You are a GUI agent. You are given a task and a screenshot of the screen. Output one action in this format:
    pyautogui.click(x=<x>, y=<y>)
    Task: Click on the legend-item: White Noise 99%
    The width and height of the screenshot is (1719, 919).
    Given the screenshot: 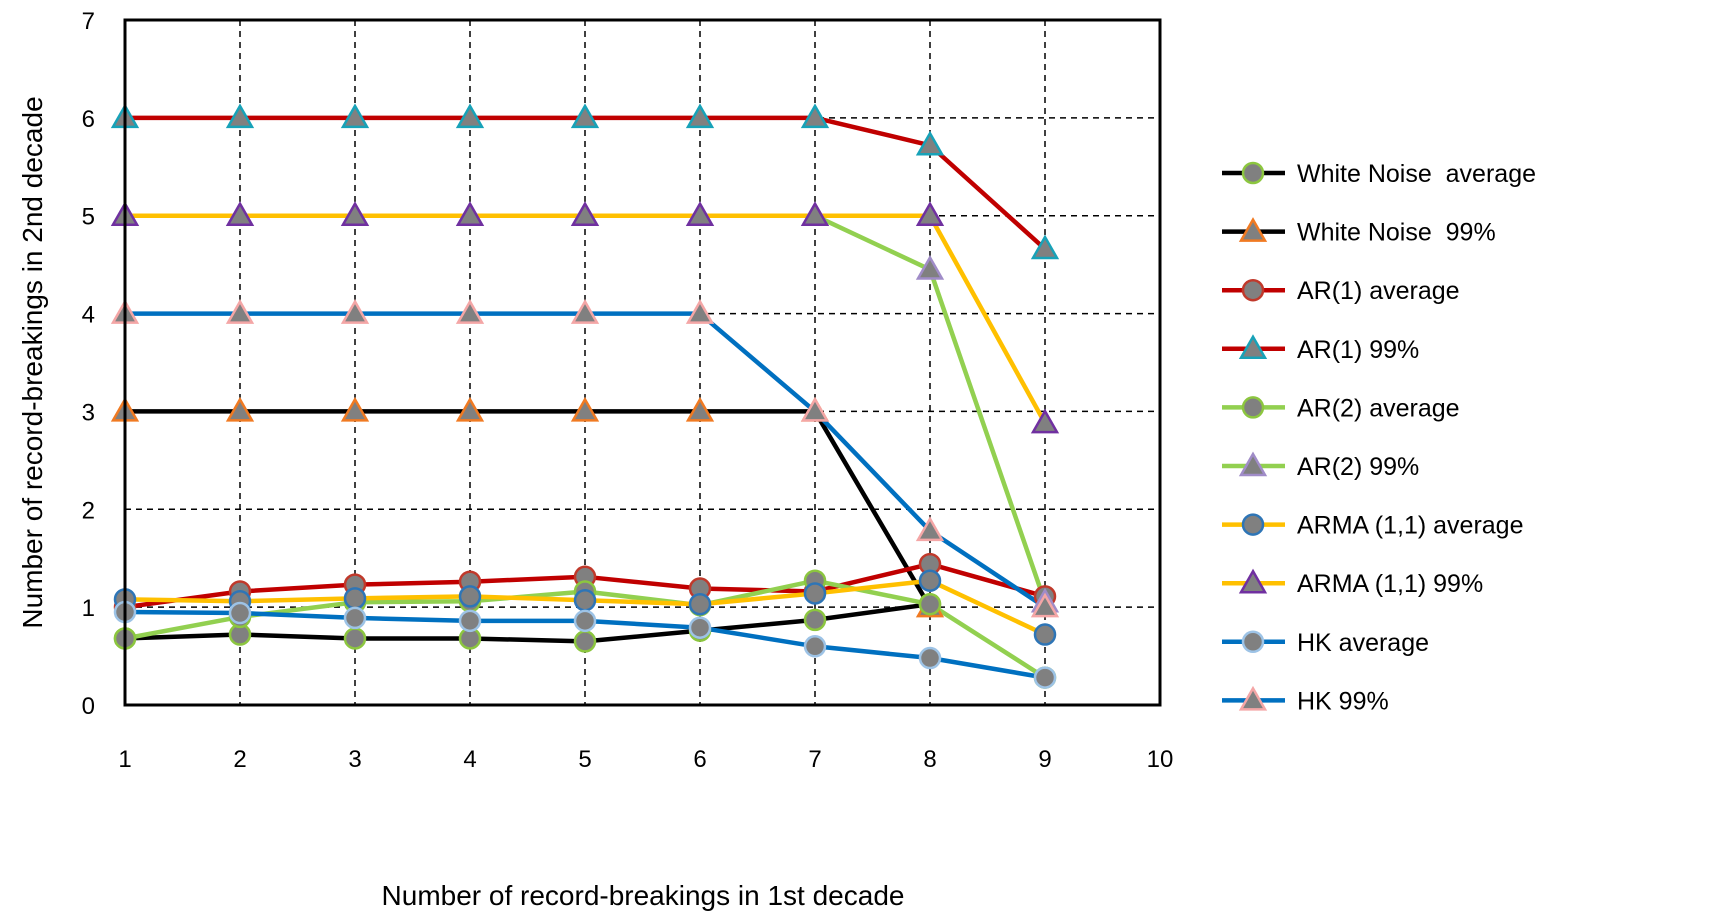 What is the action you would take?
    pyautogui.click(x=1359, y=232)
    